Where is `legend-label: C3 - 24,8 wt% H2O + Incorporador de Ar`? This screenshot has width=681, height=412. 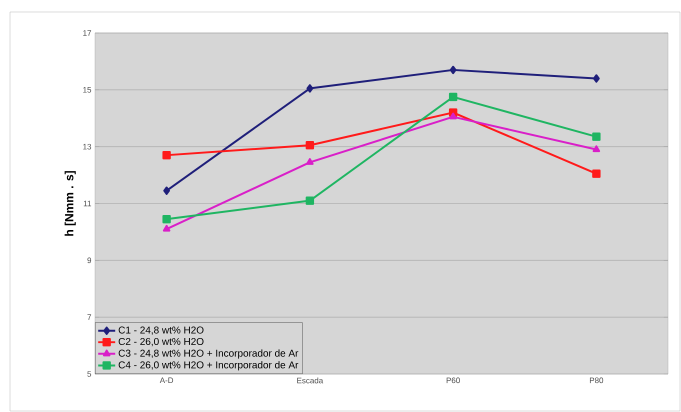
legend-label: C3 - 24,8 wt% H2O + Incorporador de Ar is located at coordinates (208, 354).